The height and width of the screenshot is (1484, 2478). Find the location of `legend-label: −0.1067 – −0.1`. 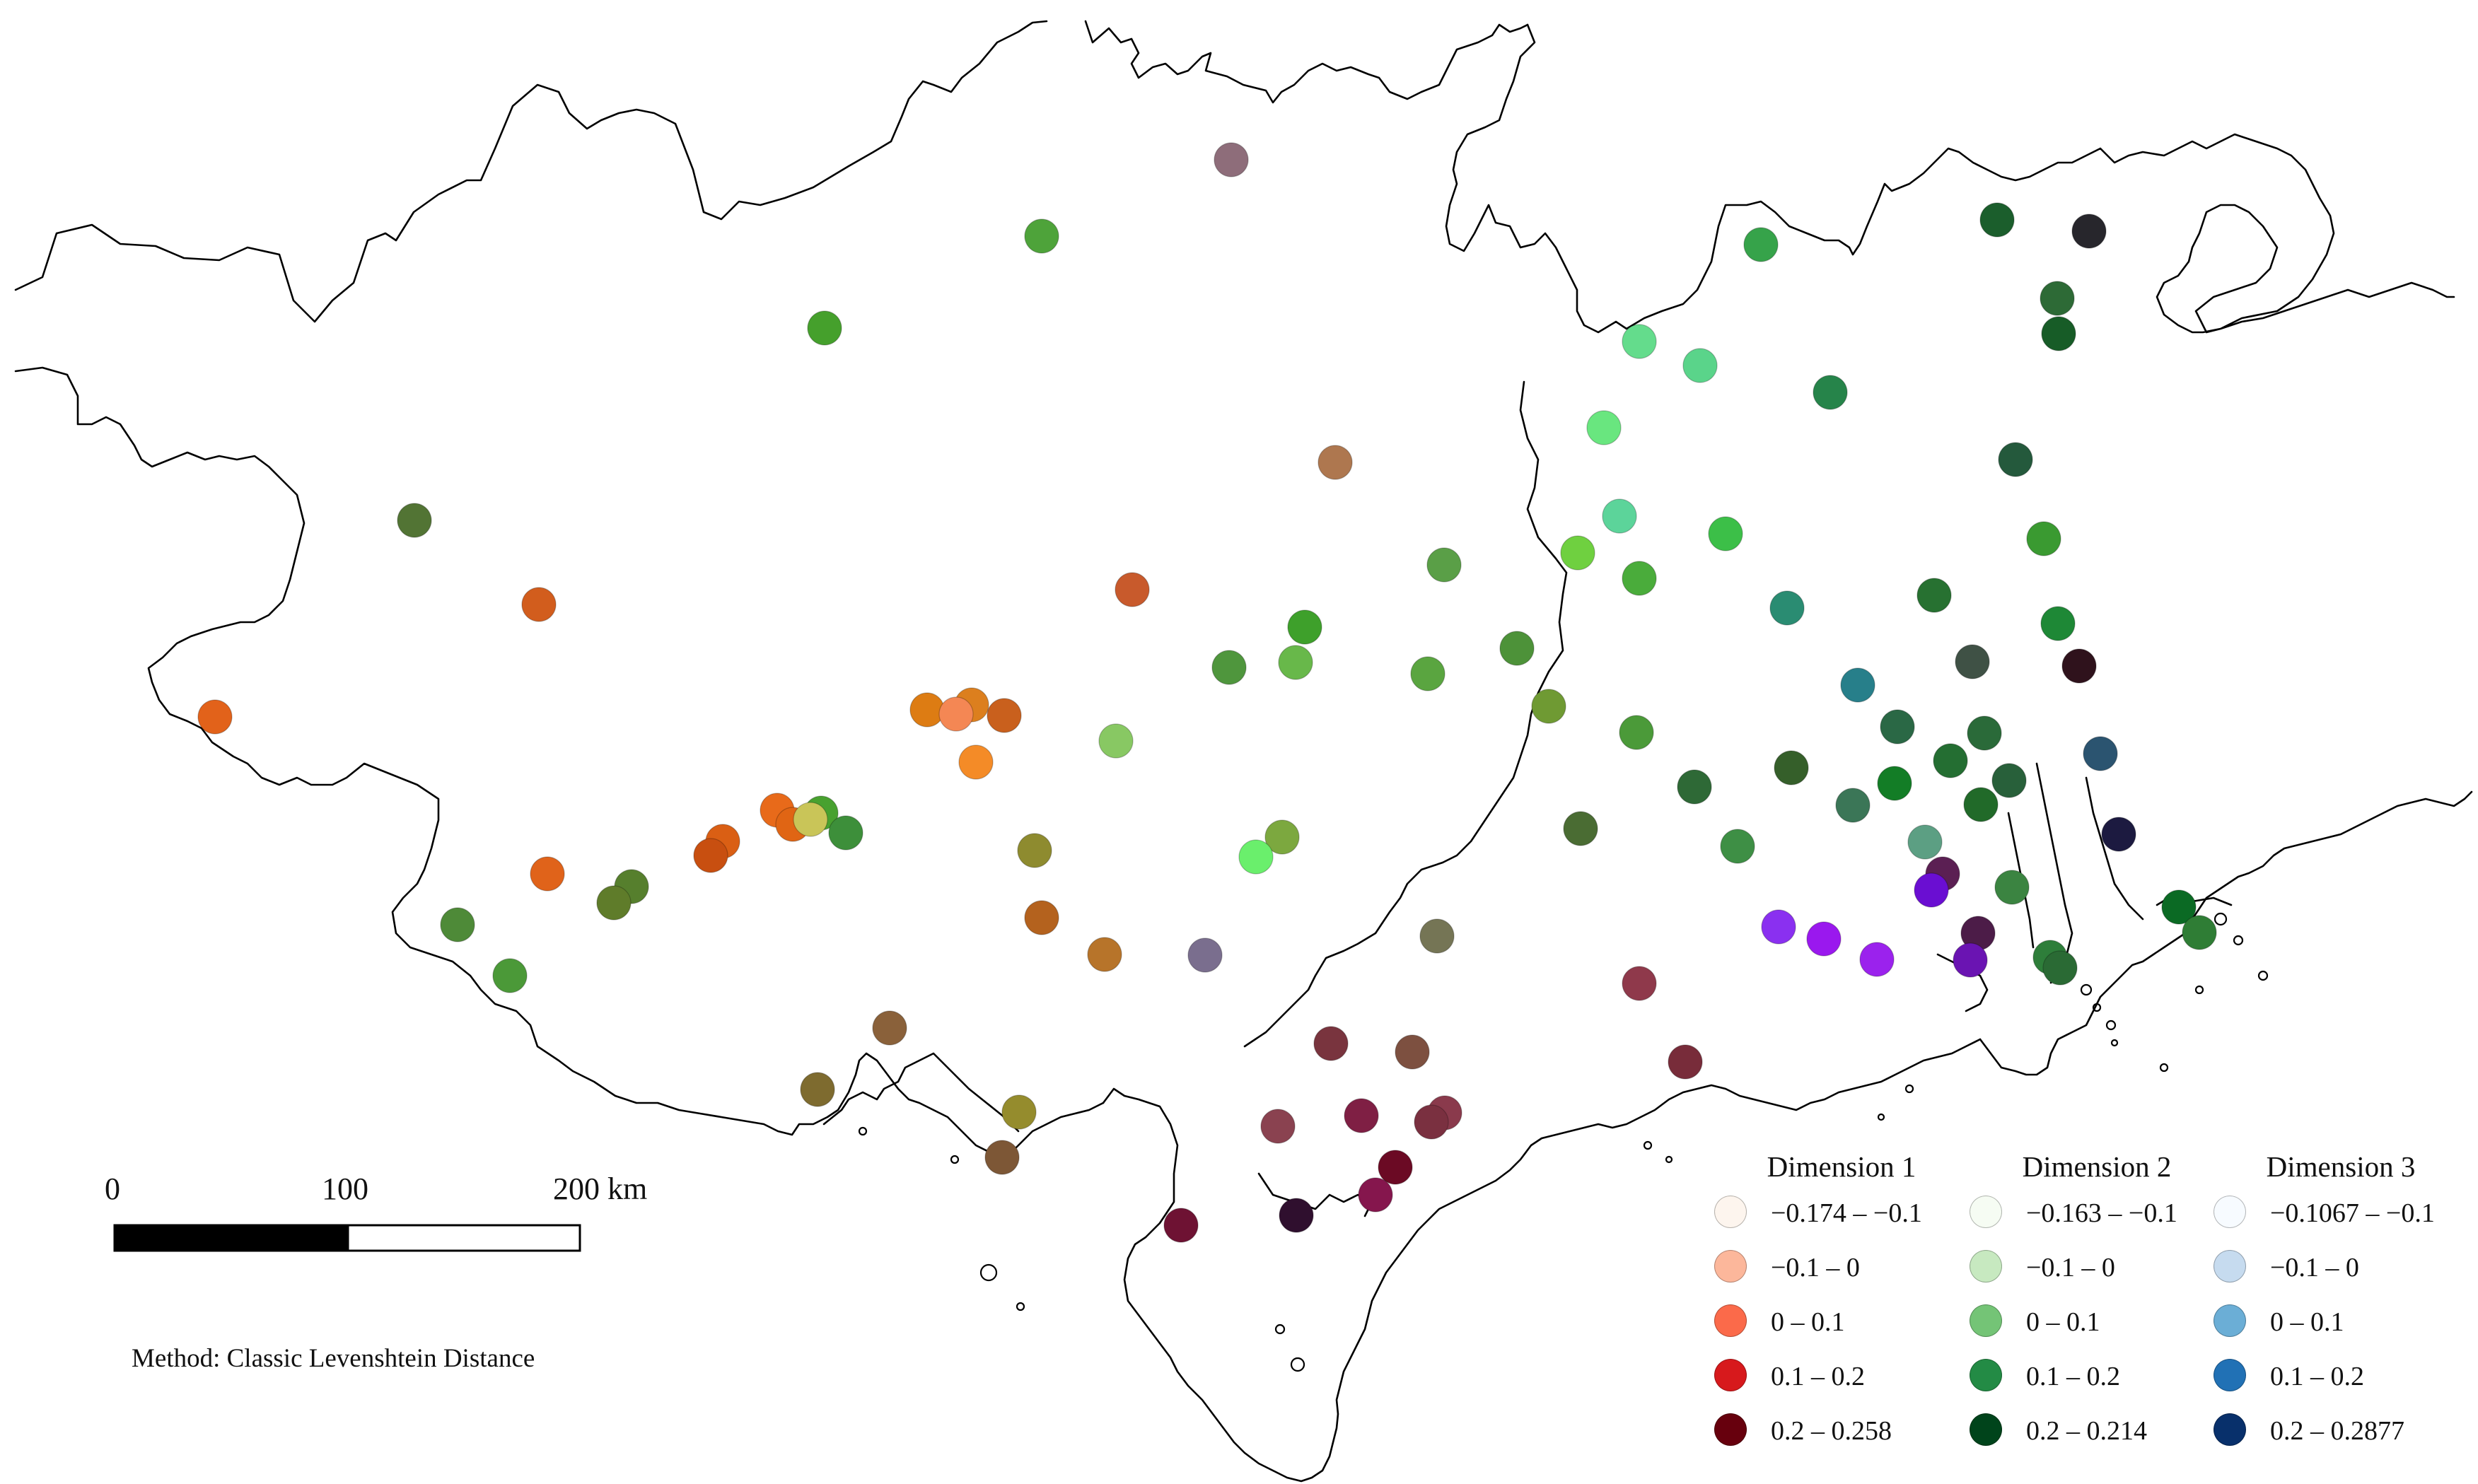

legend-label: −0.1067 – −0.1 is located at coordinates (2353, 1213).